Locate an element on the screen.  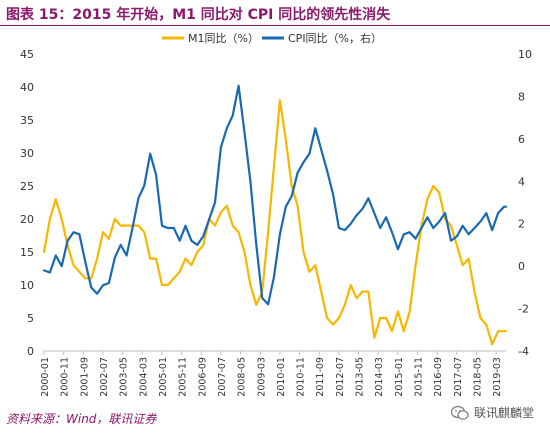
chart-legend: M1同比（%） CPI同比（%，右） is located at coordinates (272, 38).